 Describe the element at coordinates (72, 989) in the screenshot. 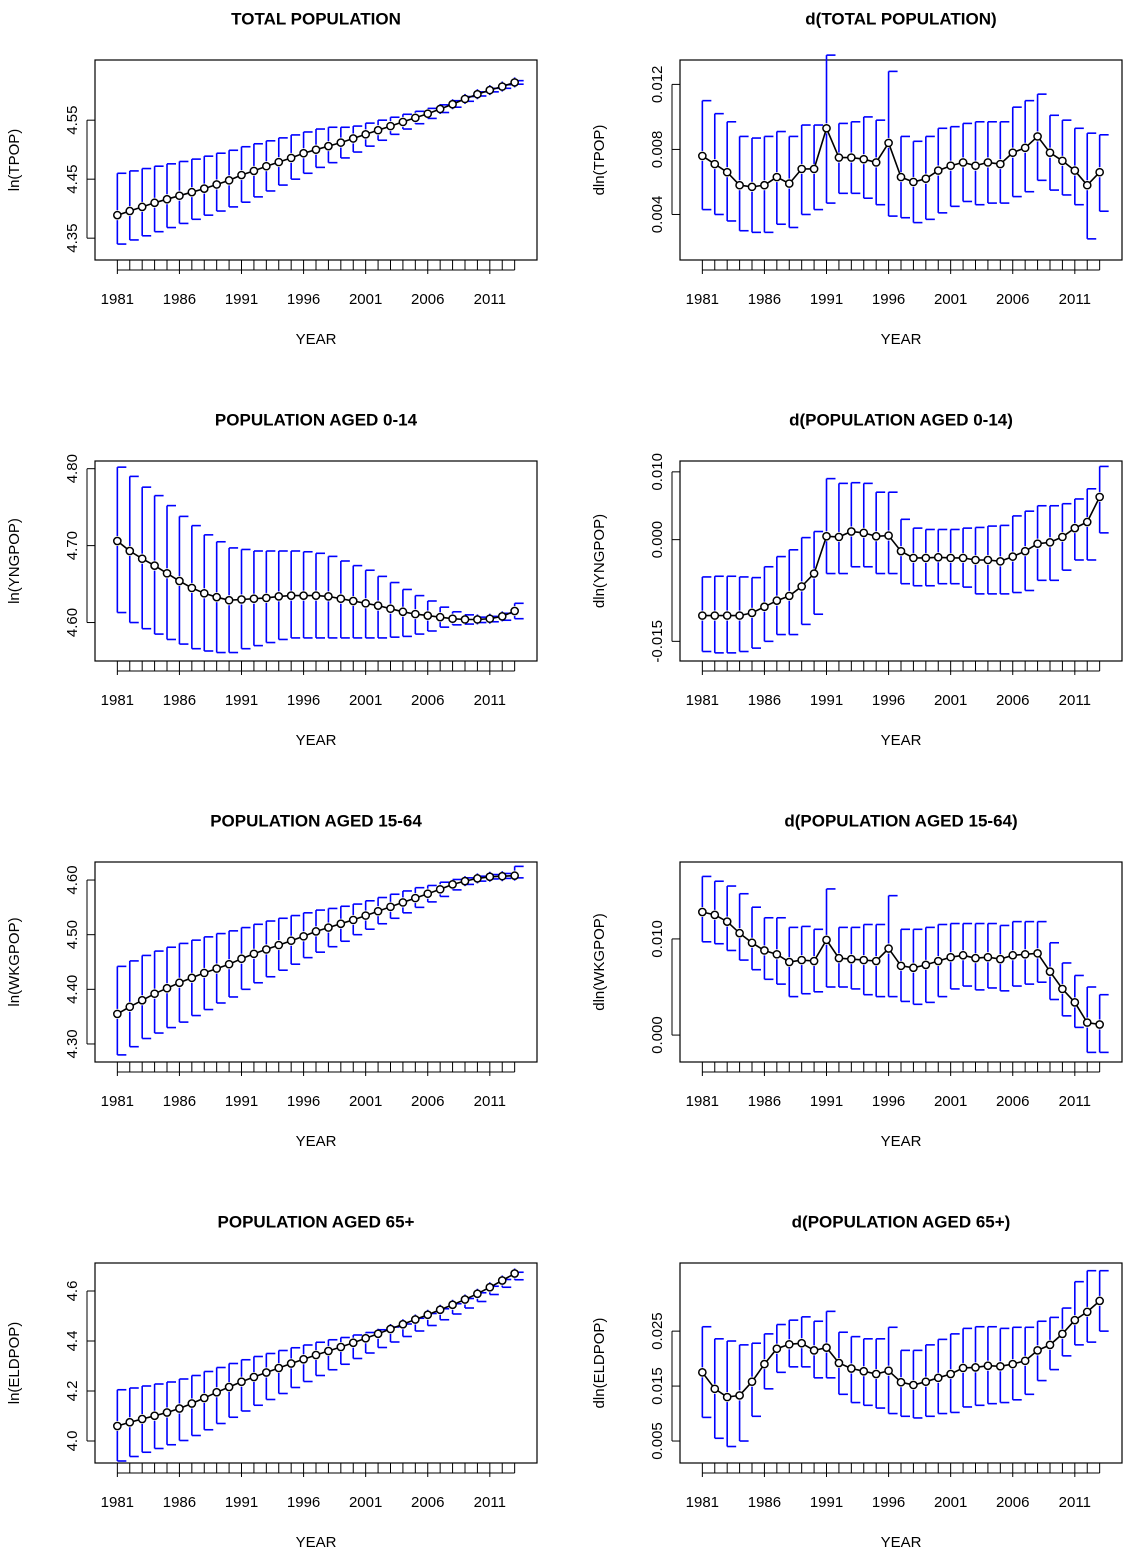

I see `y-tick-label: 4.40` at that location.